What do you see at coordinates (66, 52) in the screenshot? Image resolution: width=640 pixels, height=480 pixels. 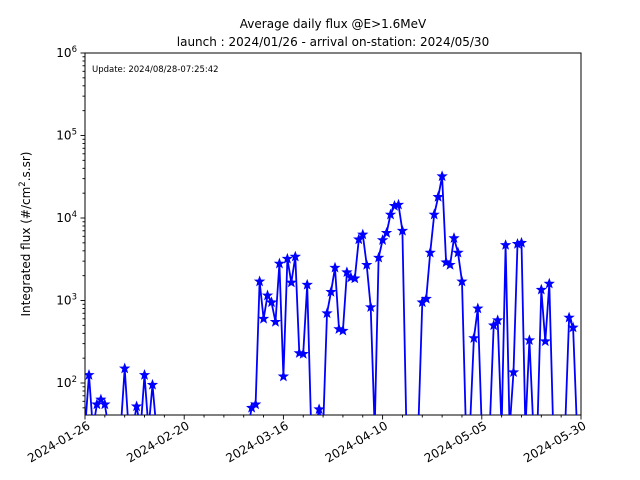 I see `y-tick-label: 106` at bounding box center [66, 52].